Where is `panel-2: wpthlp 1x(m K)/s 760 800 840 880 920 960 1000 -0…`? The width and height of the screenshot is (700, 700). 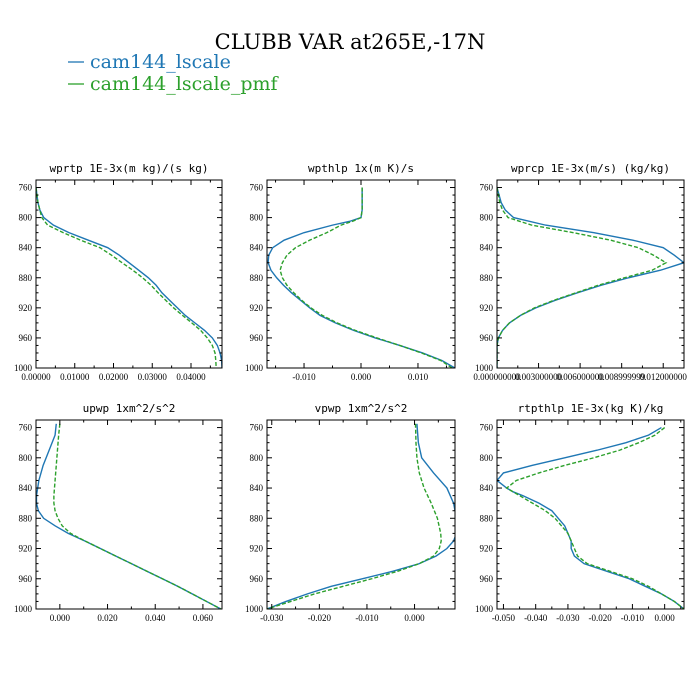
panel-2: wpthlp 1x(m K)/s 760 800 840 880 920 960 1000 -0… is located at coordinates (350, 272).